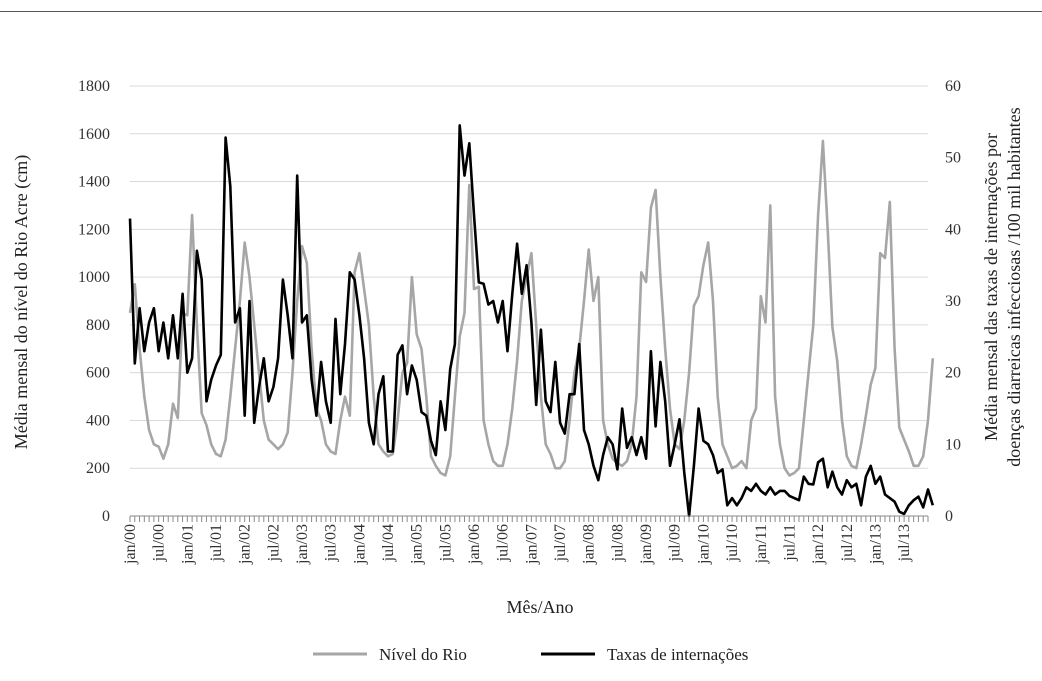  What do you see at coordinates (417, 544) in the screenshot?
I see `x-tick-label: jan/05` at bounding box center [417, 544].